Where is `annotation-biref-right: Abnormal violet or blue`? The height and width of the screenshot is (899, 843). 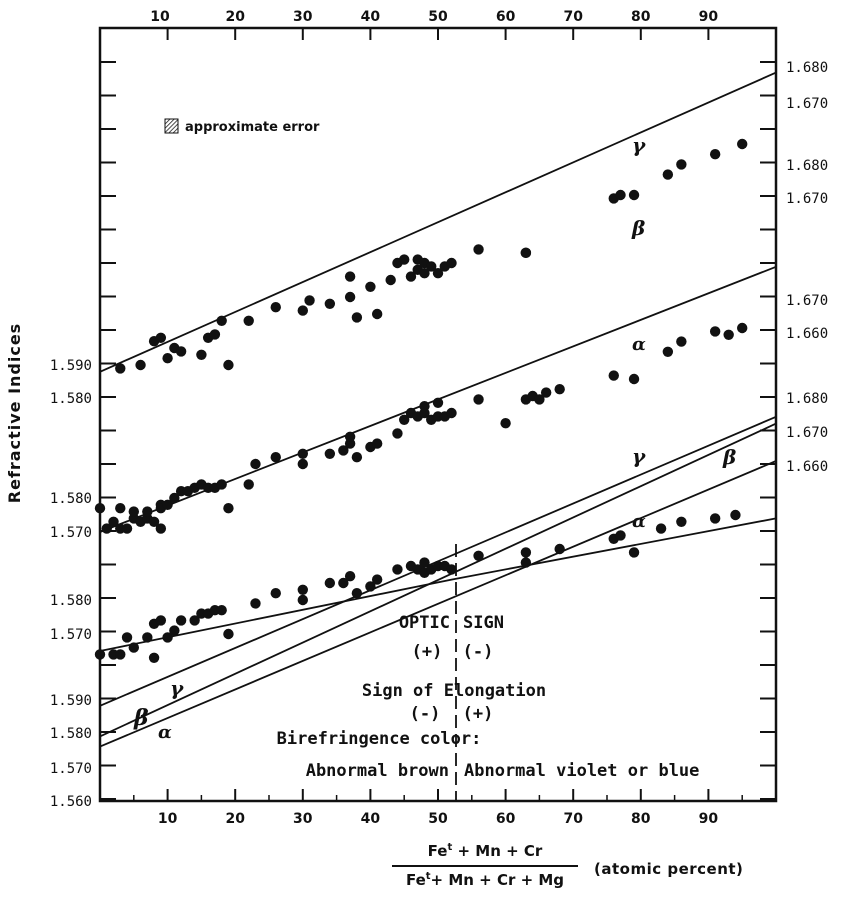 annotation-biref-right: Abnormal violet or blue is located at coordinates (581, 771).